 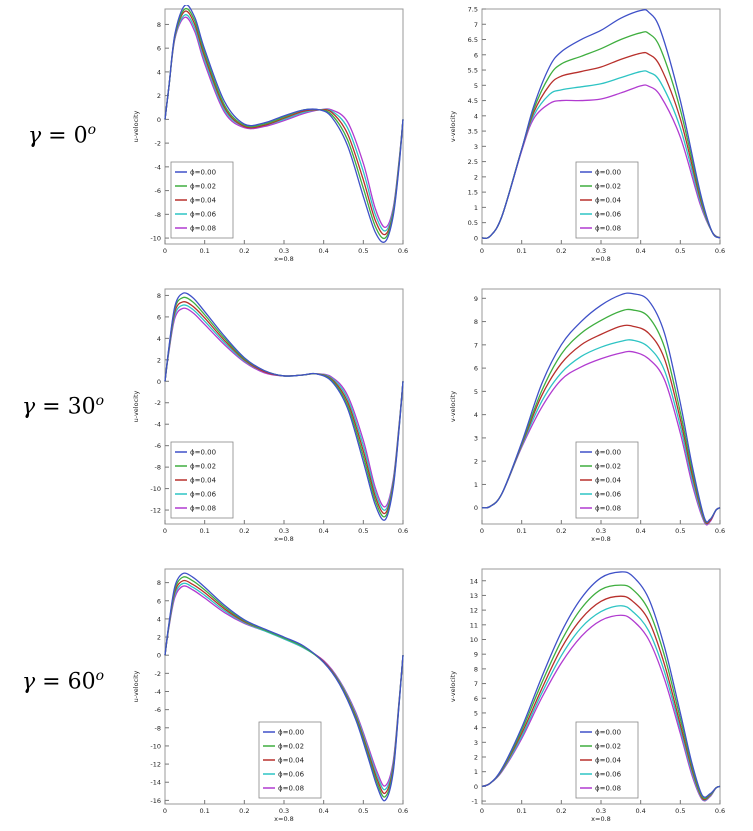 I want to click on y-tick-label: -8, so click(x=158, y=728).